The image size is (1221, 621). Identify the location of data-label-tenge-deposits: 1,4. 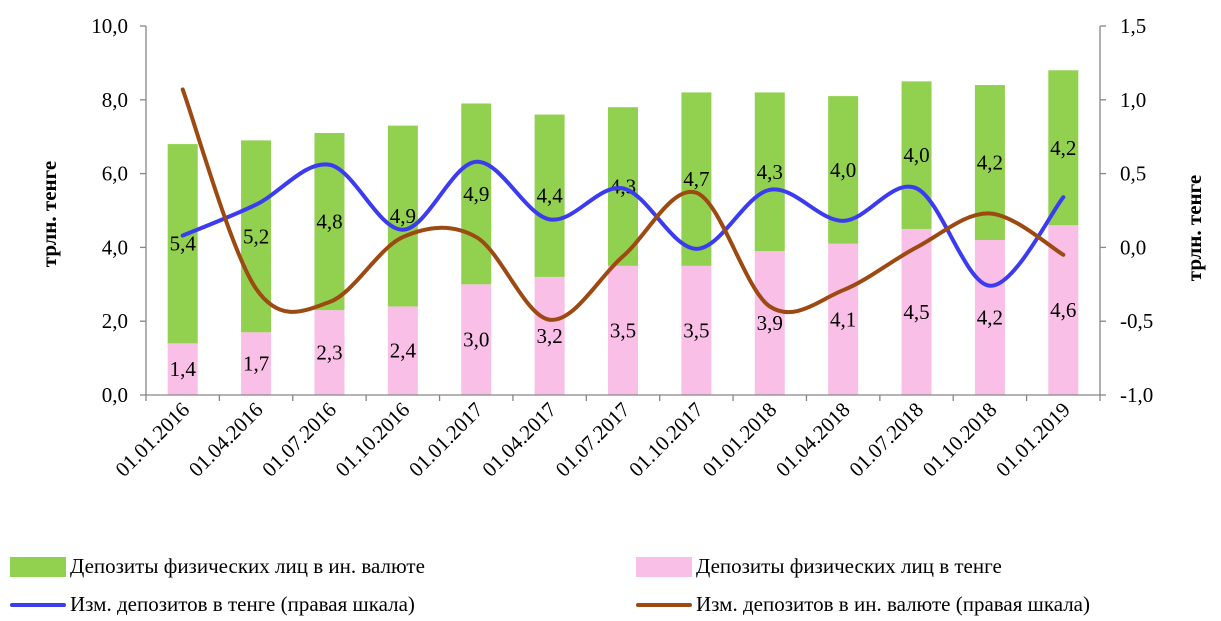
(183, 369).